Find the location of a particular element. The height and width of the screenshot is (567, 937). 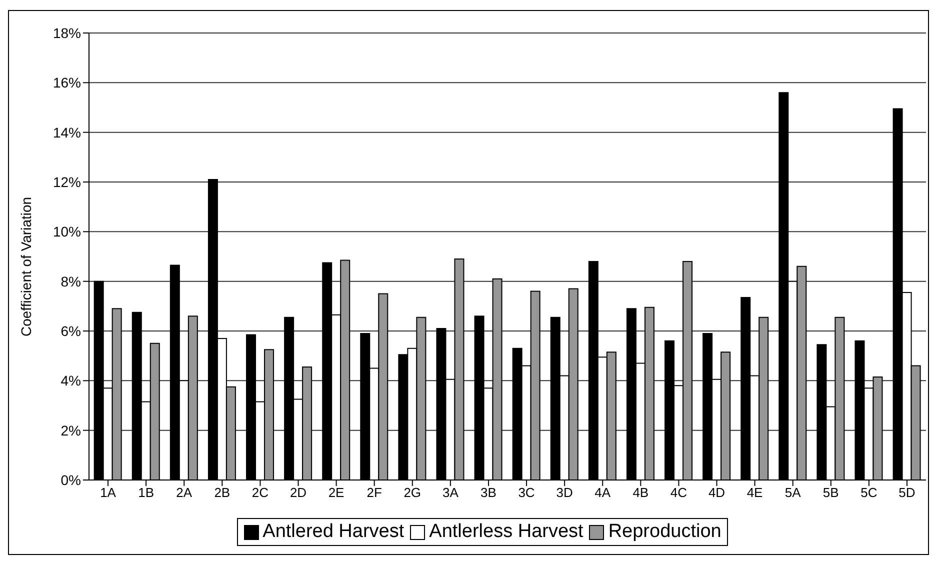

x-tick-label: 3A is located at coordinates (450, 492).